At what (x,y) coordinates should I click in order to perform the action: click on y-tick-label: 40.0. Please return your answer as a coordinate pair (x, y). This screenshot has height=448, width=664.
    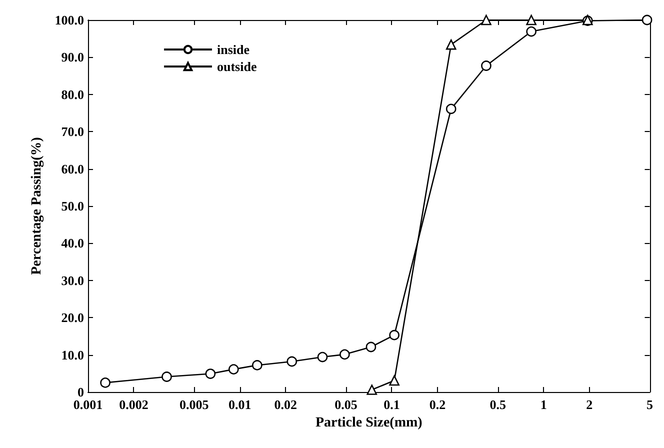
    Looking at the image, I should click on (72, 243).